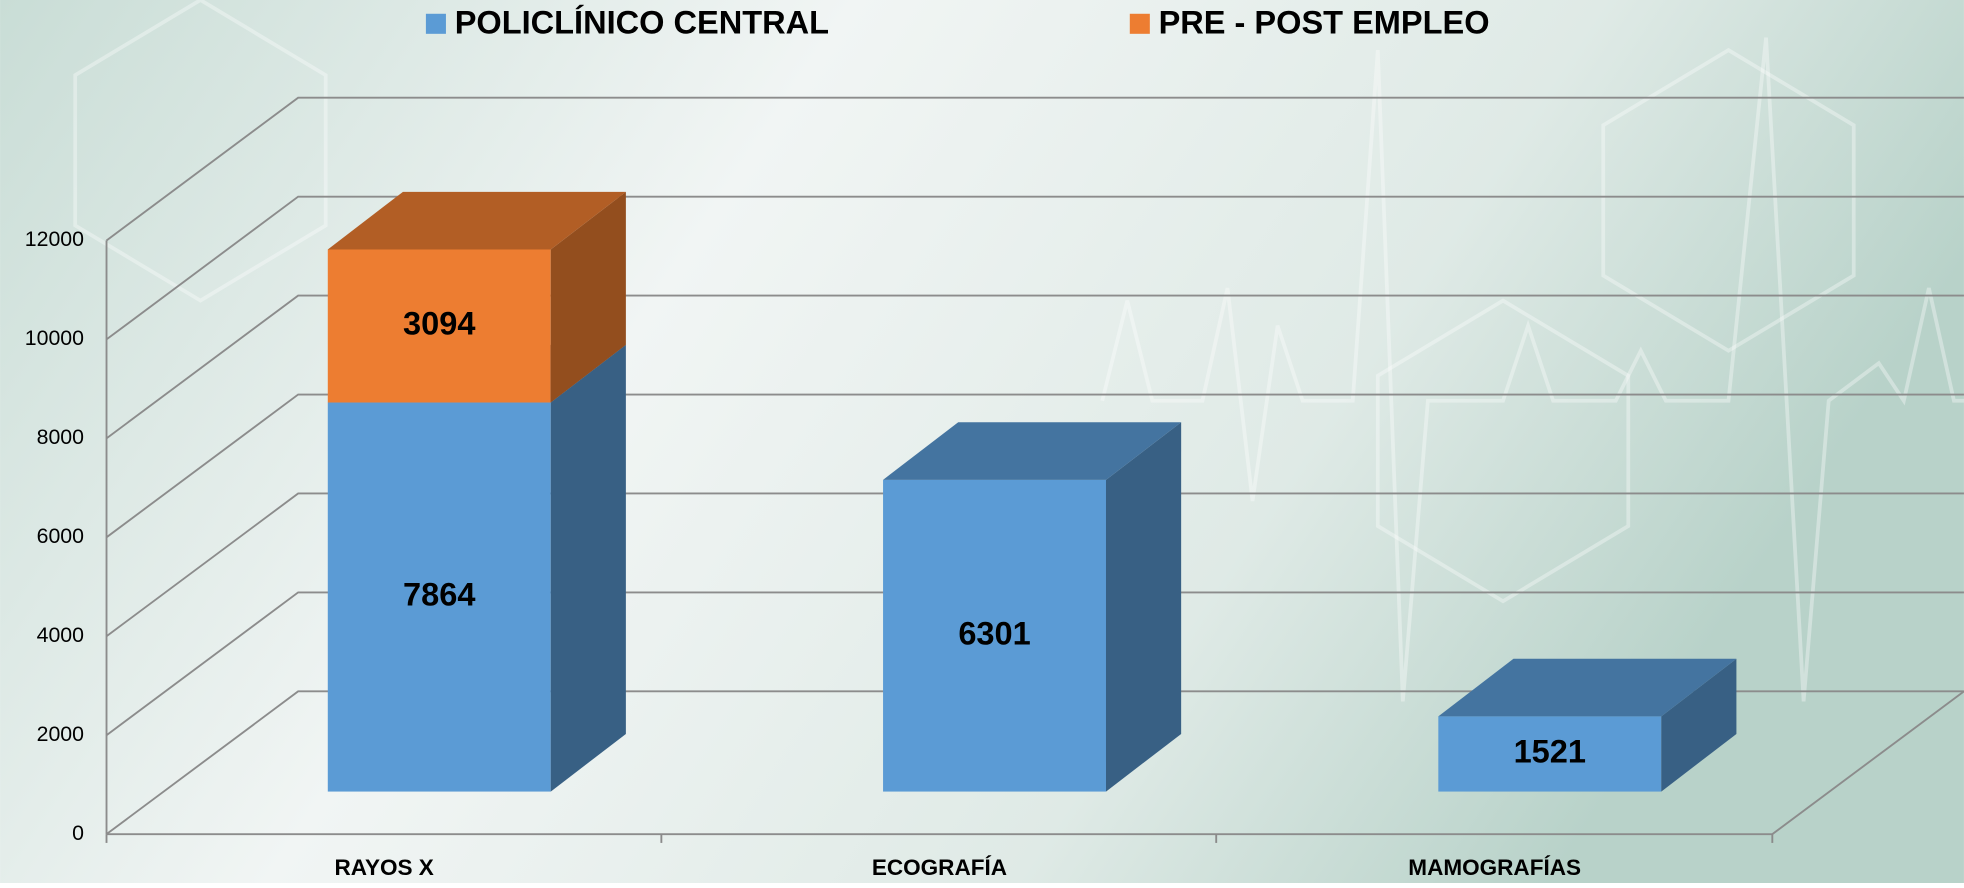 This screenshot has width=1964, height=888. What do you see at coordinates (642, 22) in the screenshot?
I see `legend-label: POLICLÍNICO CENTRAL` at bounding box center [642, 22].